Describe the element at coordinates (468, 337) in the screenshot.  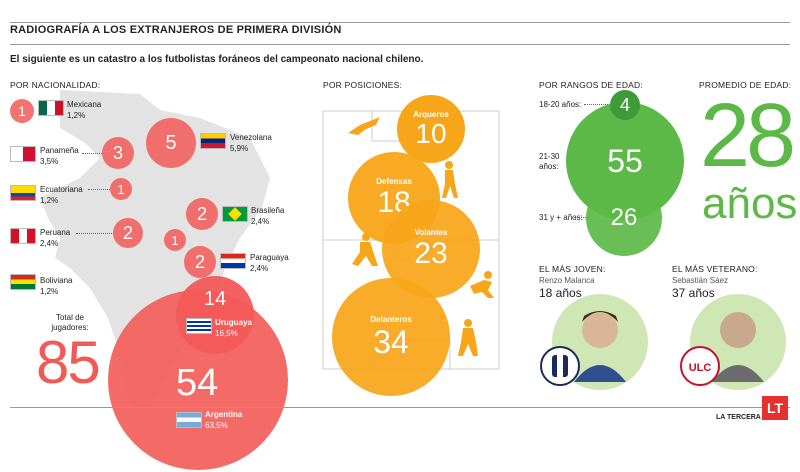
I see `striker2-silhouette-icon` at that location.